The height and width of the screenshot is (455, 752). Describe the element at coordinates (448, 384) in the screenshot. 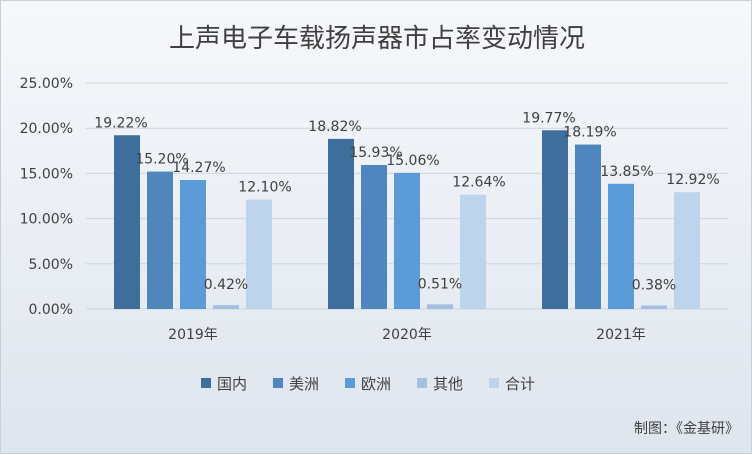

I see `legend-entry: 其他` at that location.